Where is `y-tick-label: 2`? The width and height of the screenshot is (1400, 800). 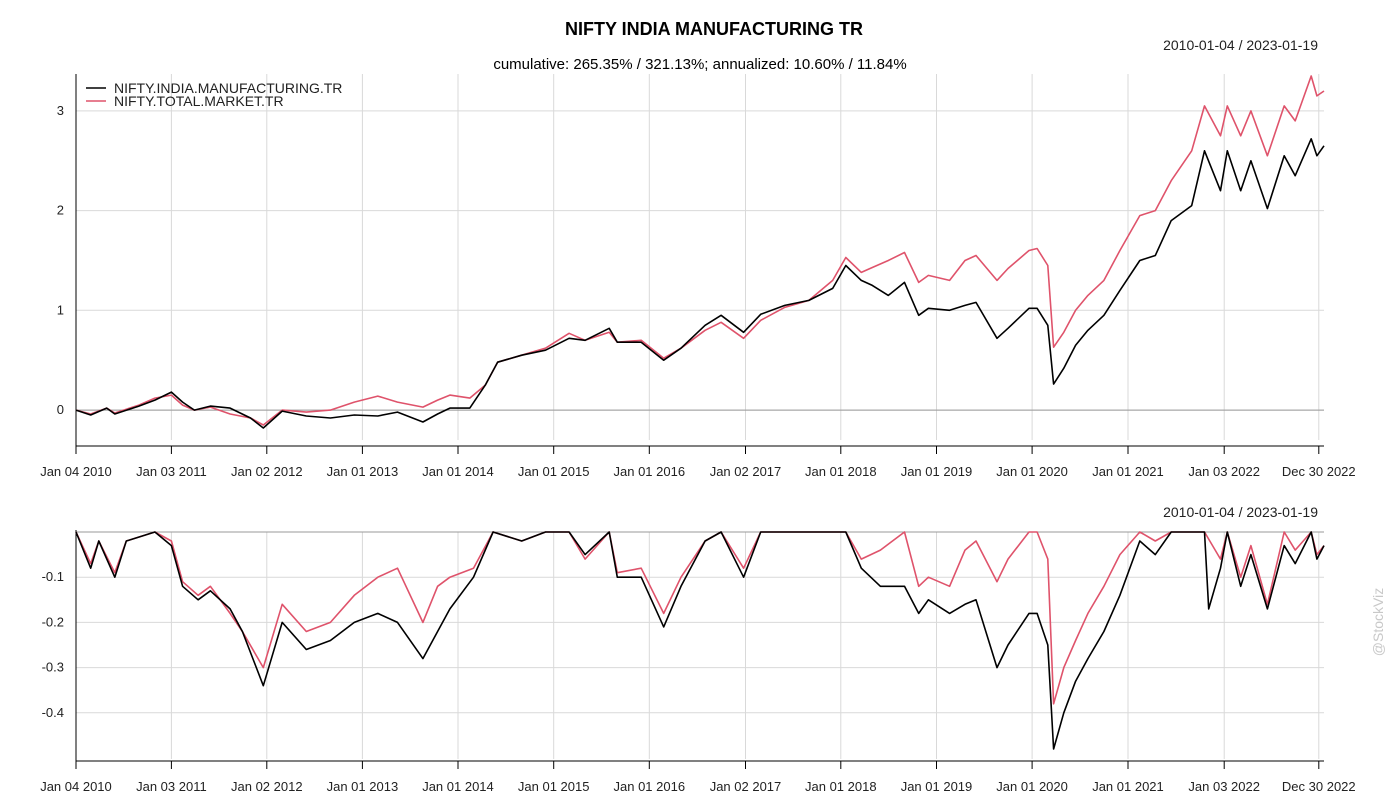
y-tick-label: 2 is located at coordinates (60, 210).